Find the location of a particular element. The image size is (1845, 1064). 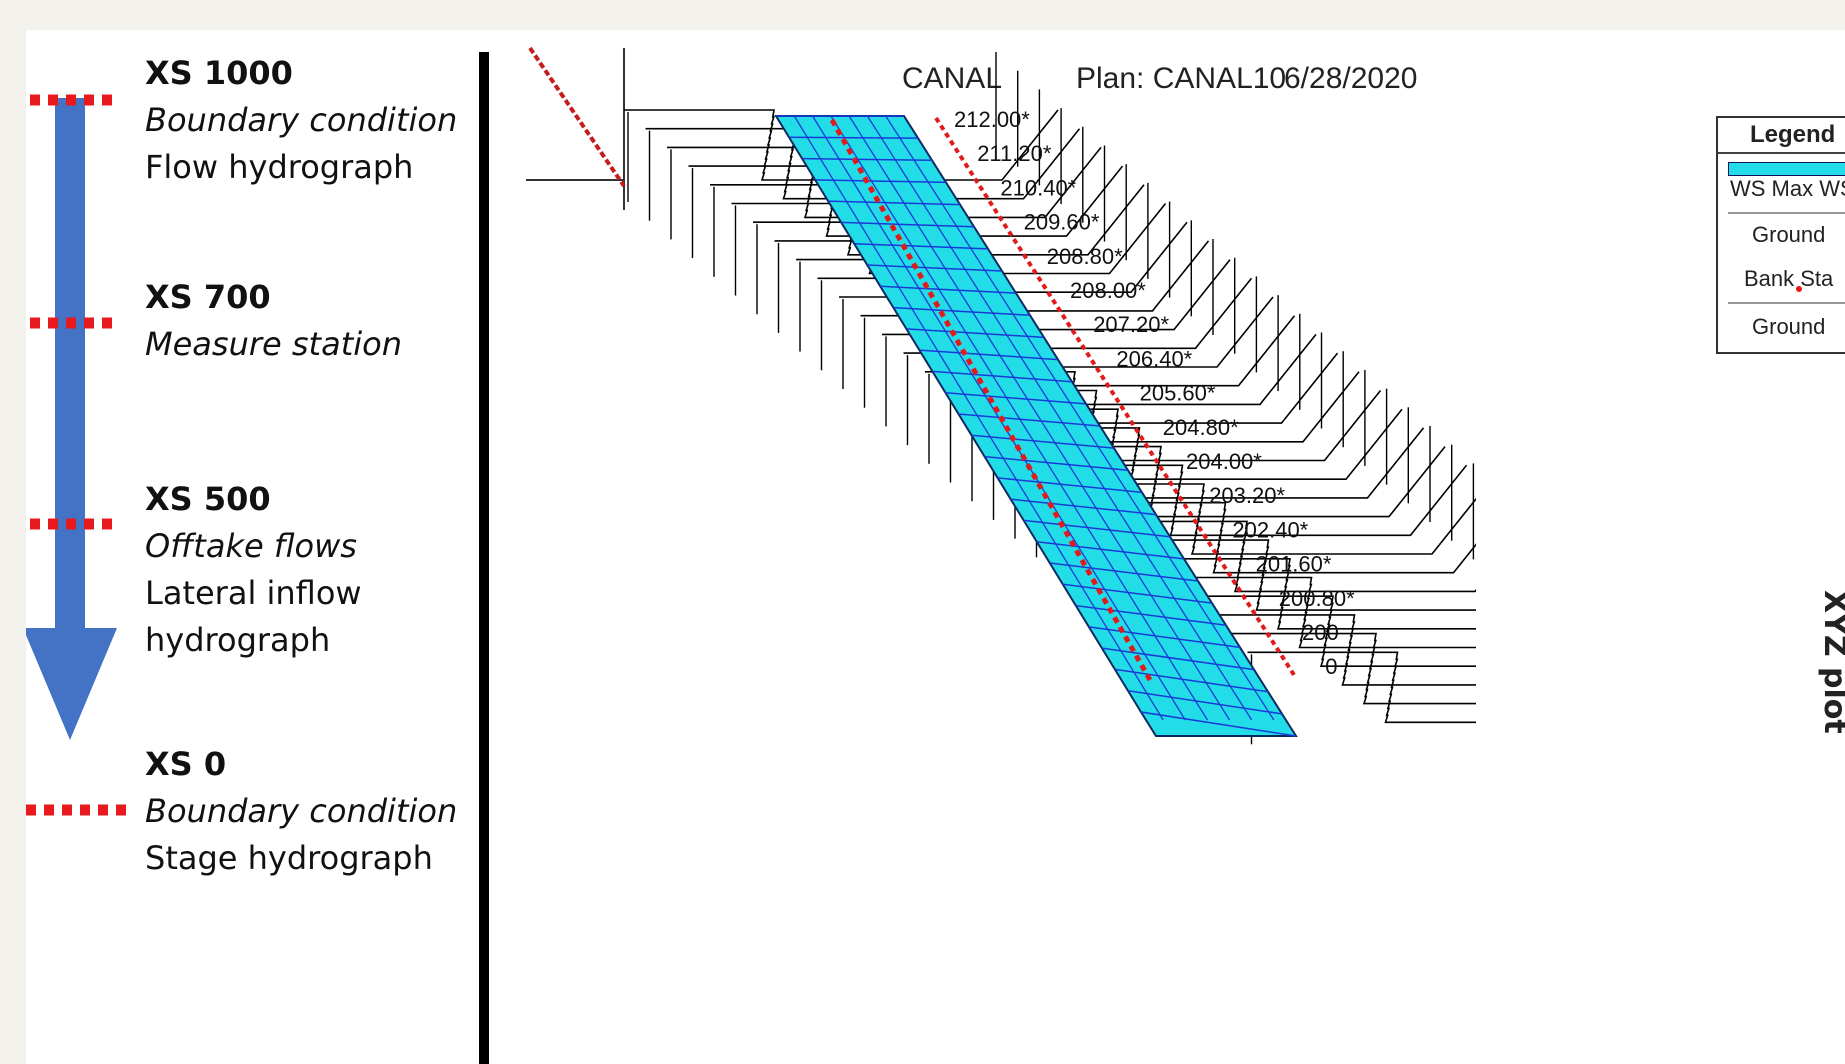

station-label: 203.20* is located at coordinates (1247, 495).